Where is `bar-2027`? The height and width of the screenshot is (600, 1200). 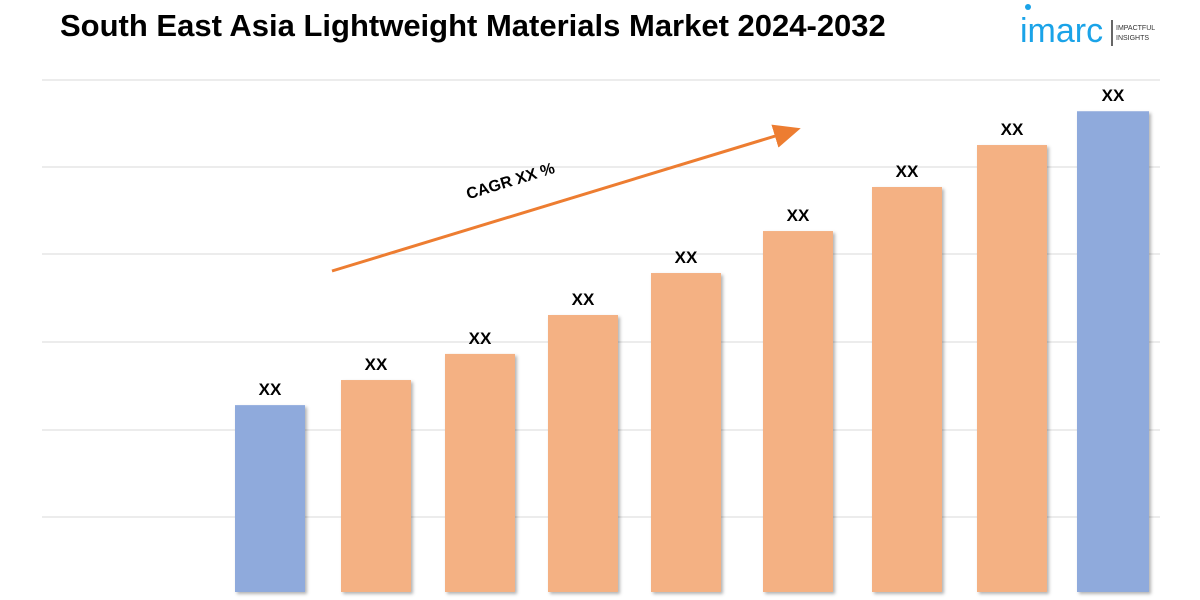
bar-2027 is located at coordinates (583, 453).